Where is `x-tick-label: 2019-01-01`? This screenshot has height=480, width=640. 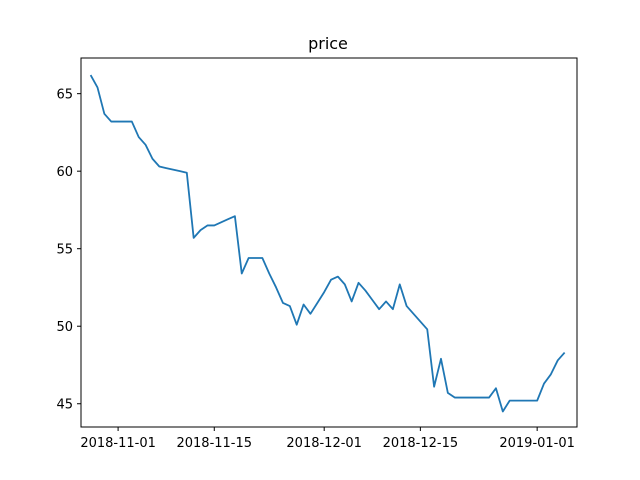
x-tick-label: 2019-01-01 is located at coordinates (537, 443).